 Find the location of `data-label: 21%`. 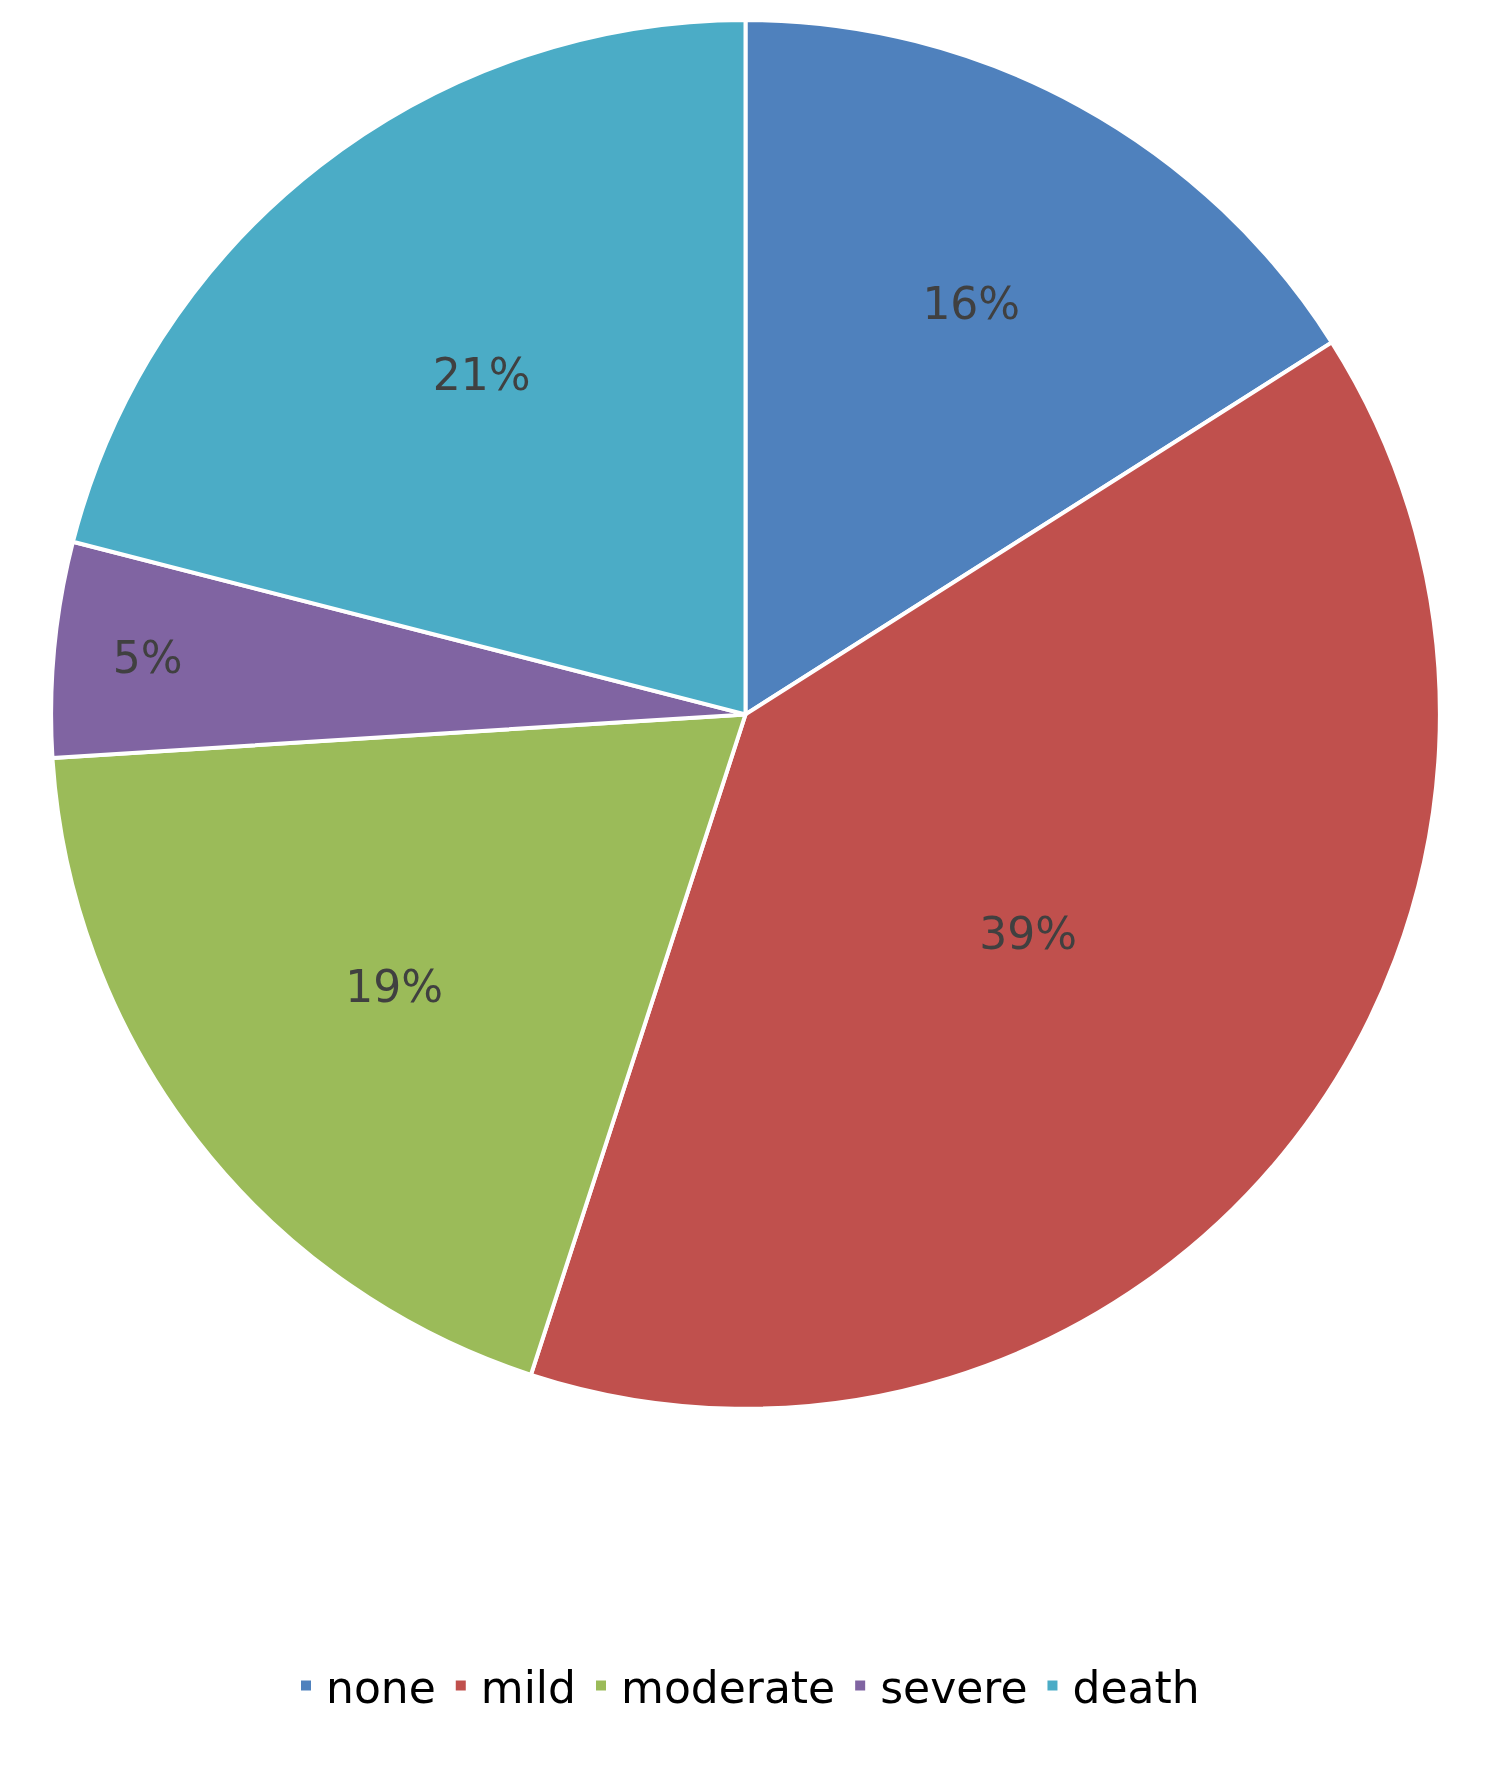

data-label: 21% is located at coordinates (481, 374).